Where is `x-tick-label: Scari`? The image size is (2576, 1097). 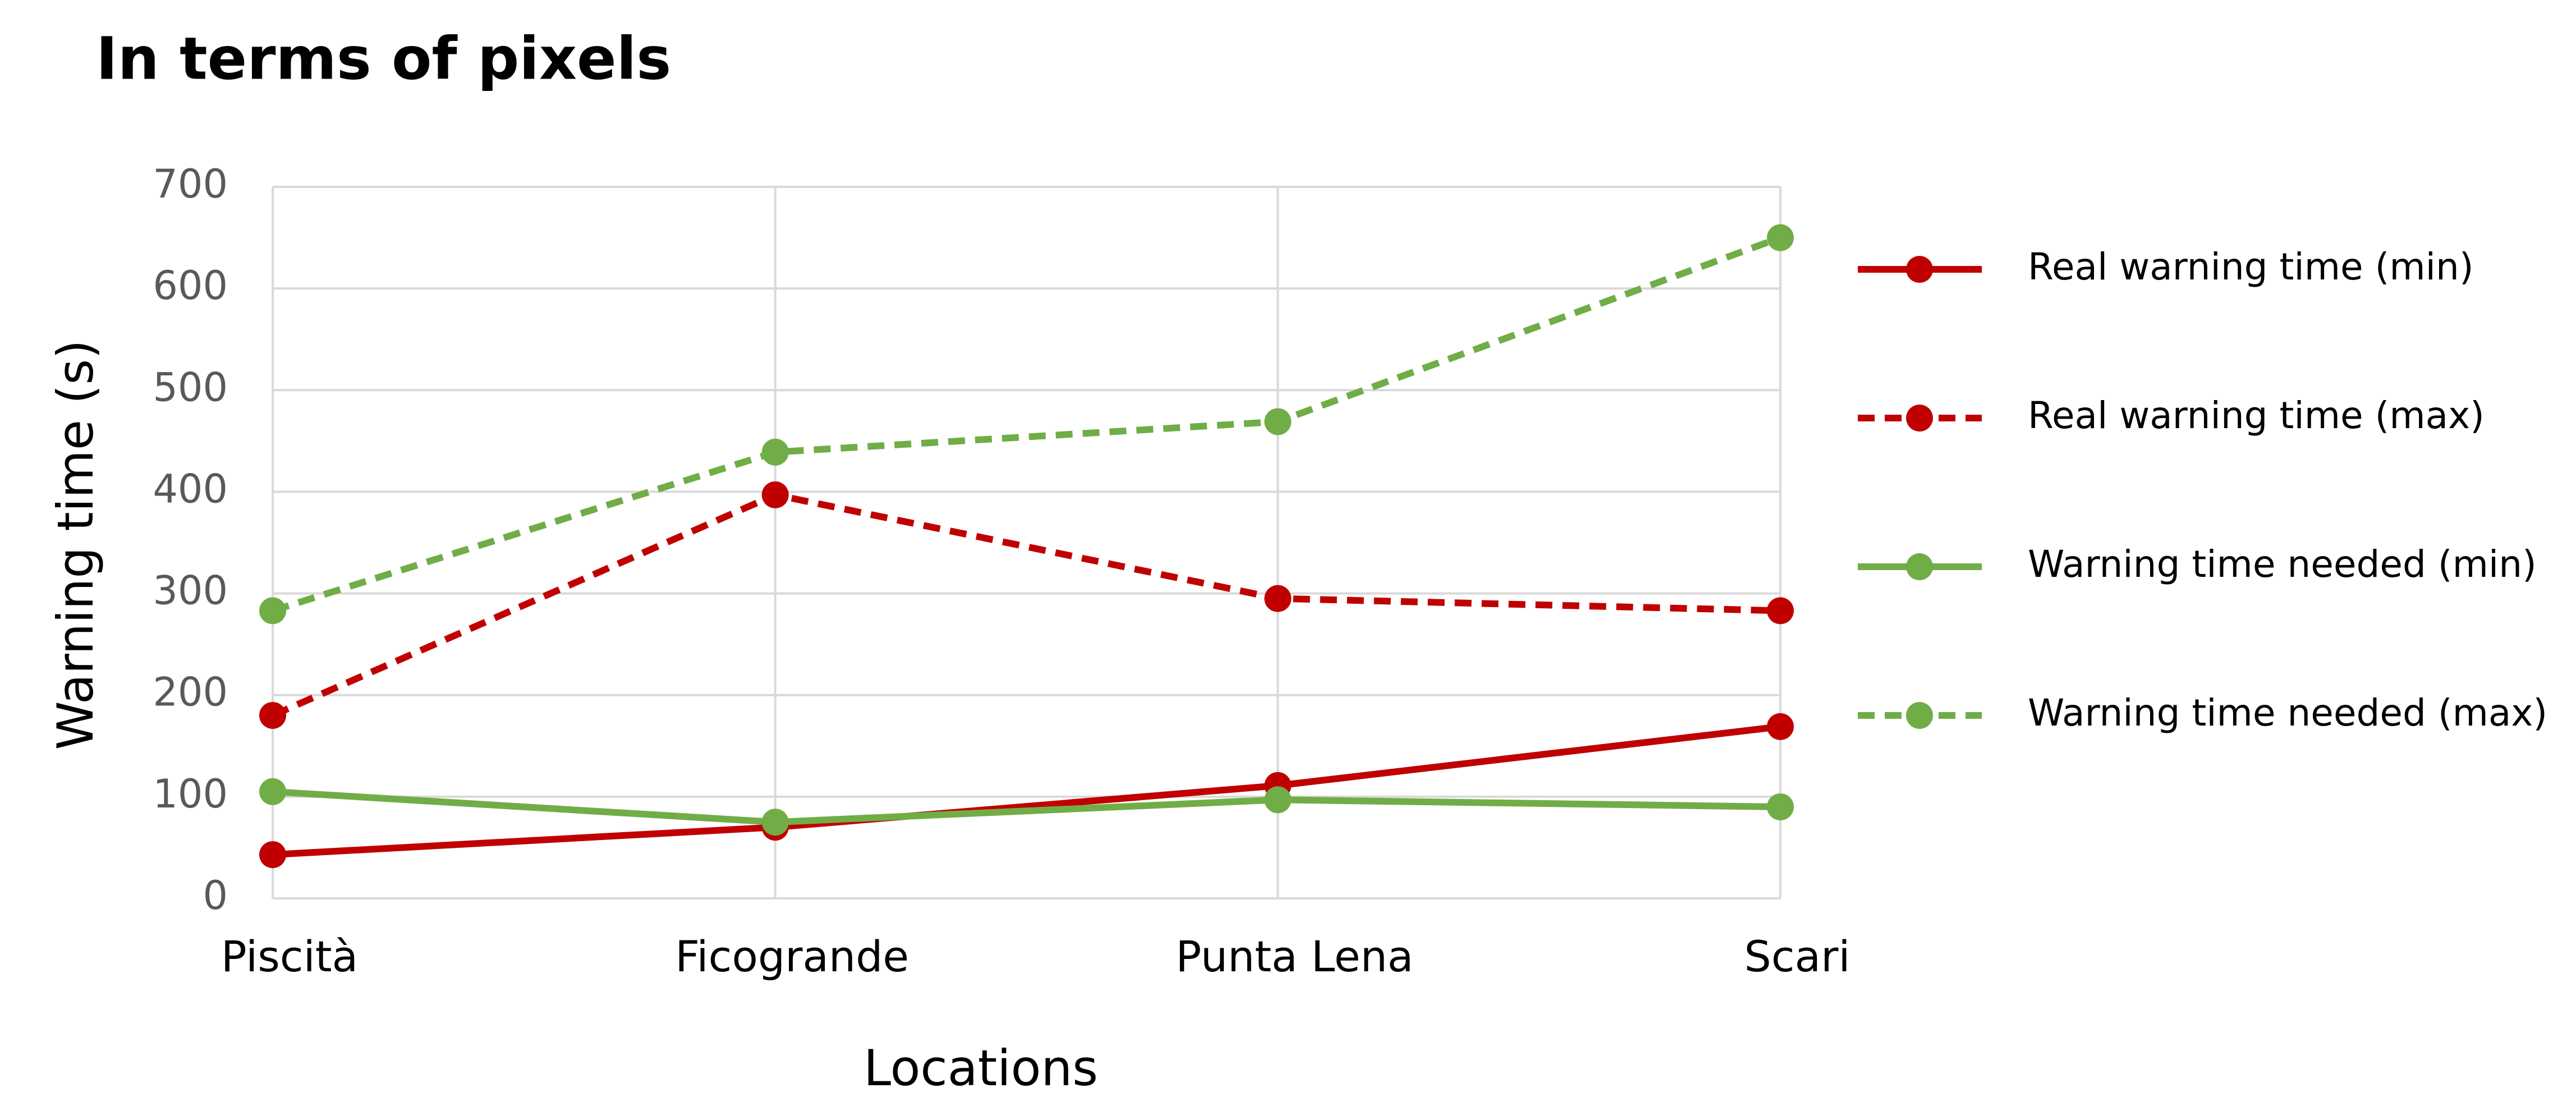 x-tick-label: Scari is located at coordinates (1797, 956).